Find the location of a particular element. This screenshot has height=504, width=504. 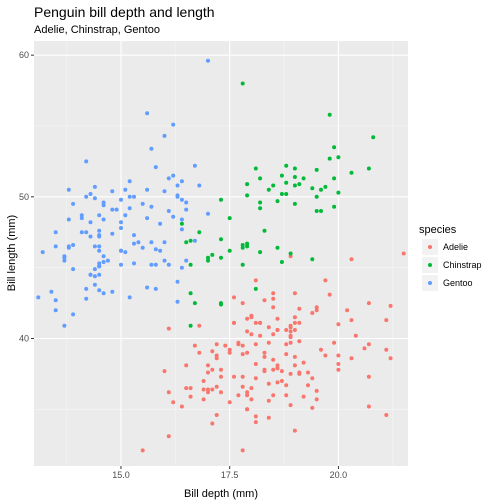

y-tick-label: 50 is located at coordinates (24, 197).